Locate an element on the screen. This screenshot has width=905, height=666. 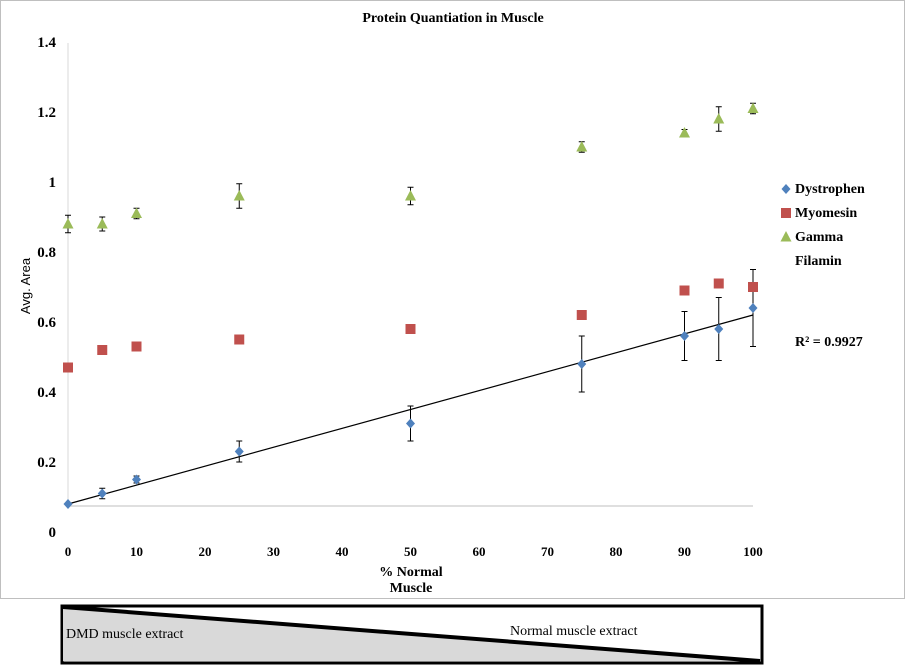
x-tick-label: 10 is located at coordinates (136, 551).